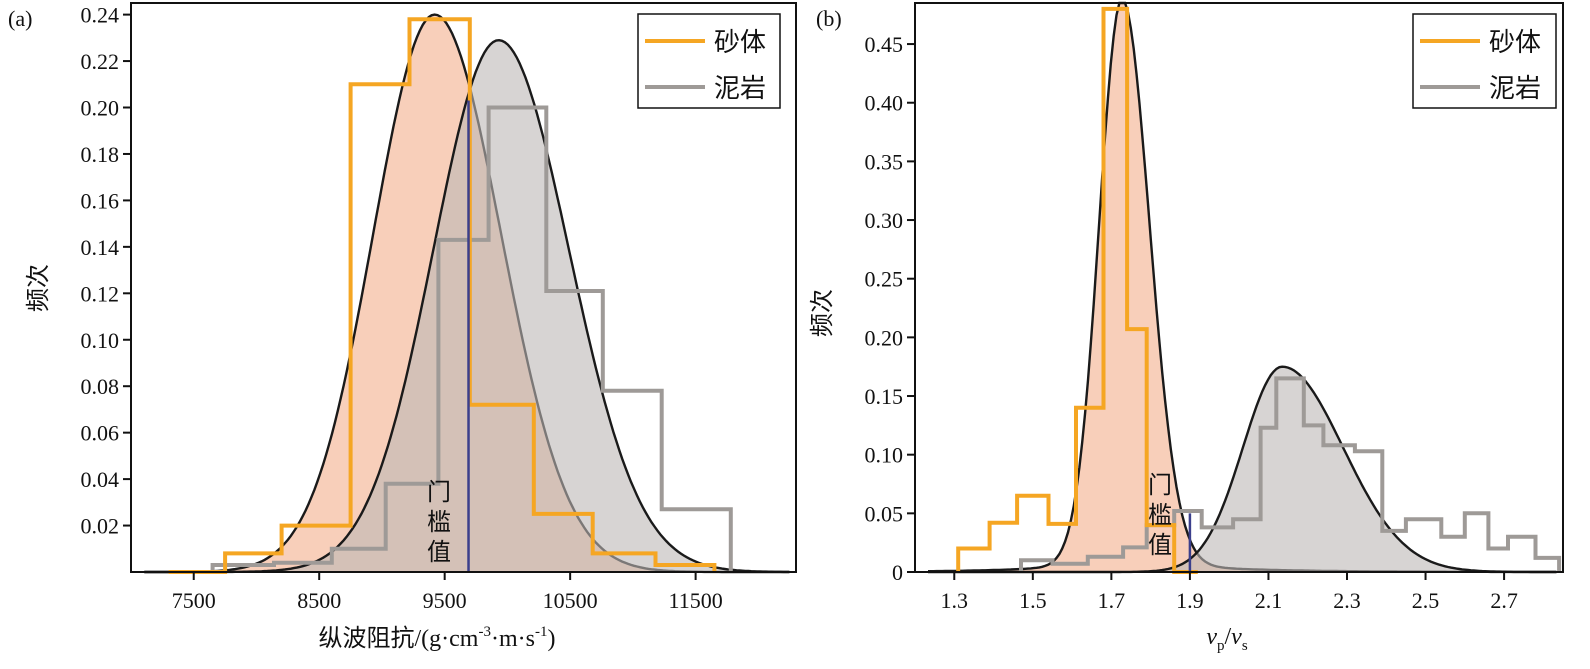  What do you see at coordinates (955, 600) in the screenshot?
I see `x-tick-label: 1.3` at bounding box center [955, 600].